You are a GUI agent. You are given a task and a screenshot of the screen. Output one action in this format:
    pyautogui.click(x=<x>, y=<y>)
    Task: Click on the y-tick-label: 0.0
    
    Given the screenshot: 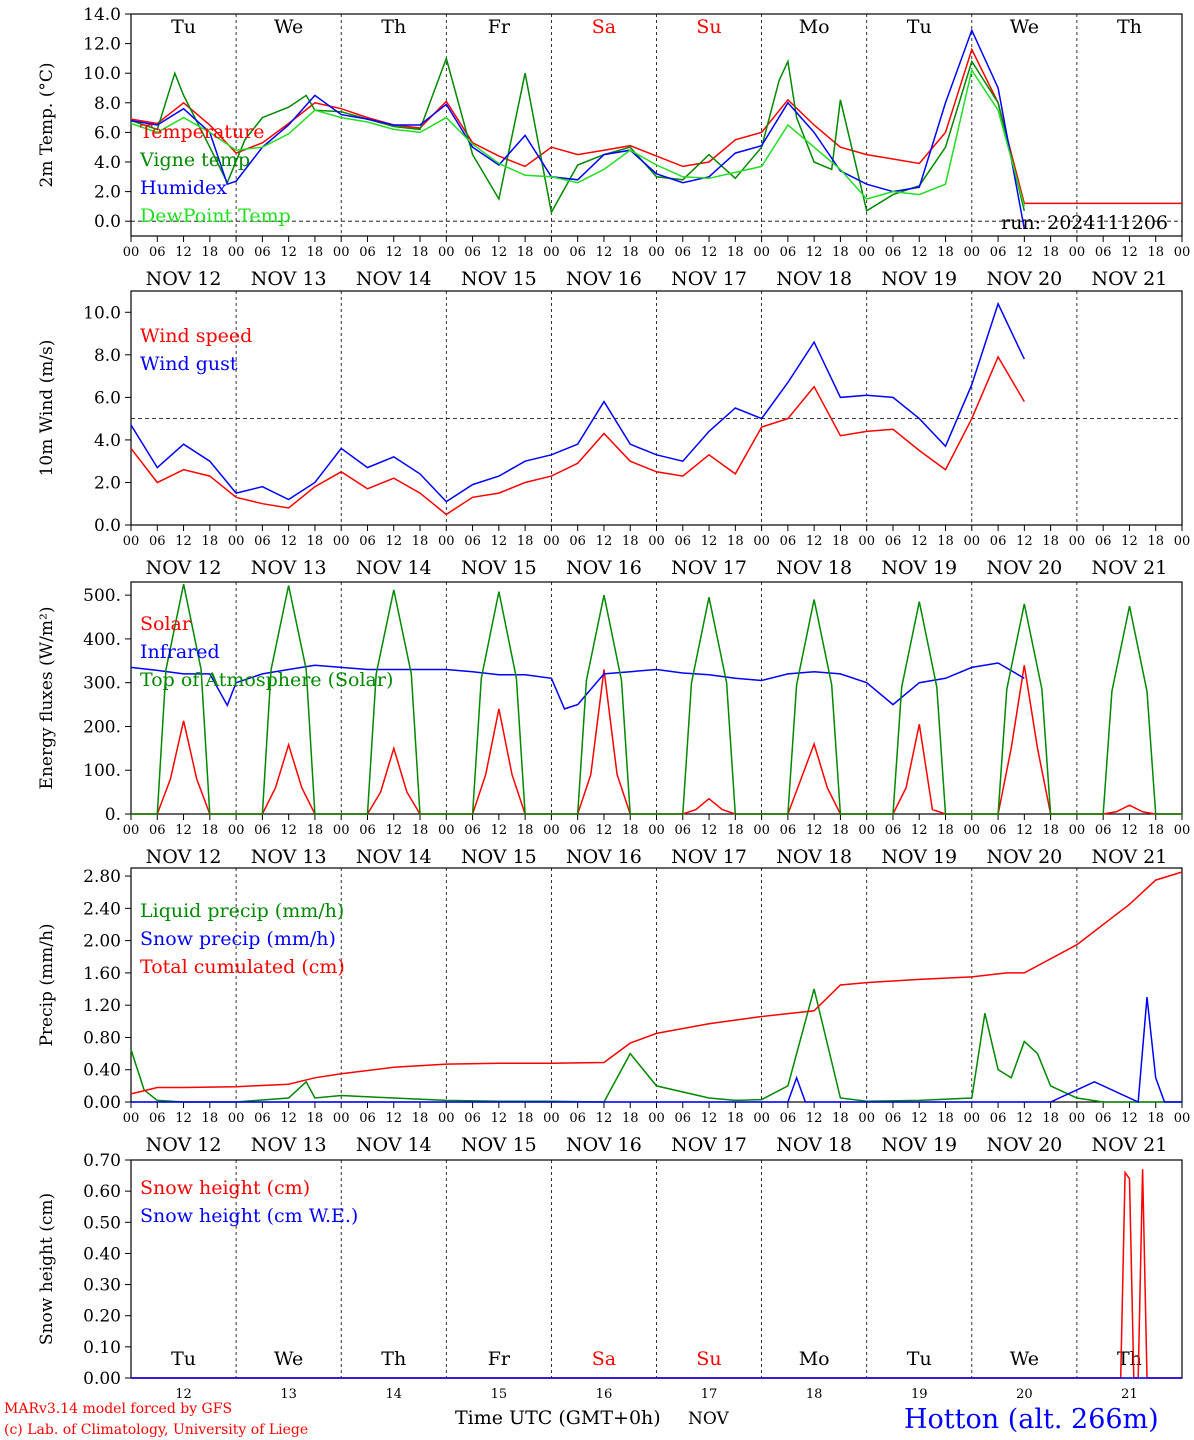 What is the action you would take?
    pyautogui.click(x=107, y=222)
    